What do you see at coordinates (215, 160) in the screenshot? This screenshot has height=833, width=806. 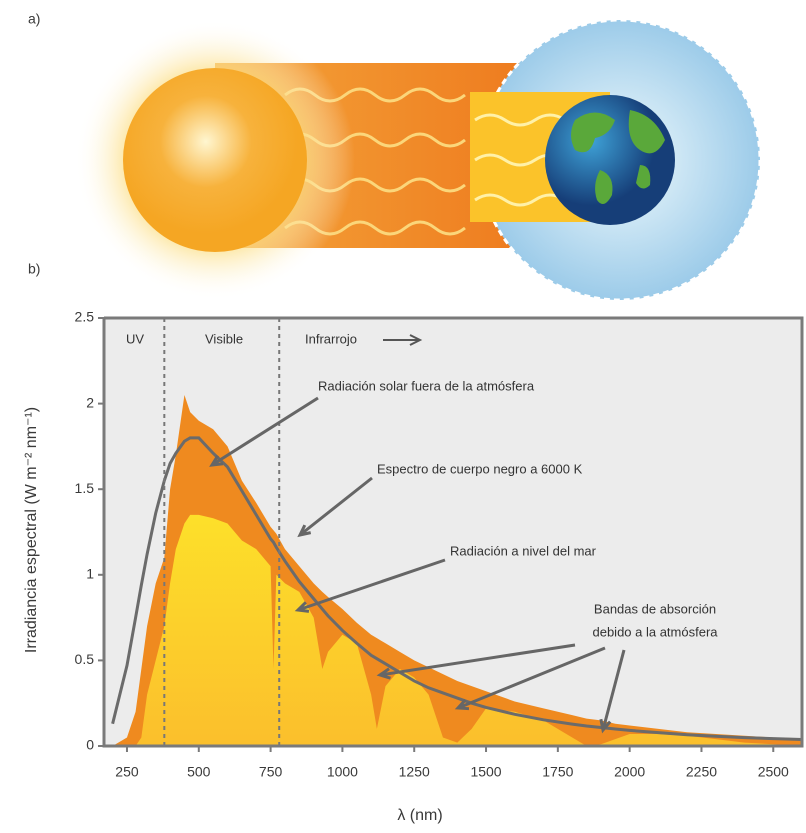 I see `sun` at bounding box center [215, 160].